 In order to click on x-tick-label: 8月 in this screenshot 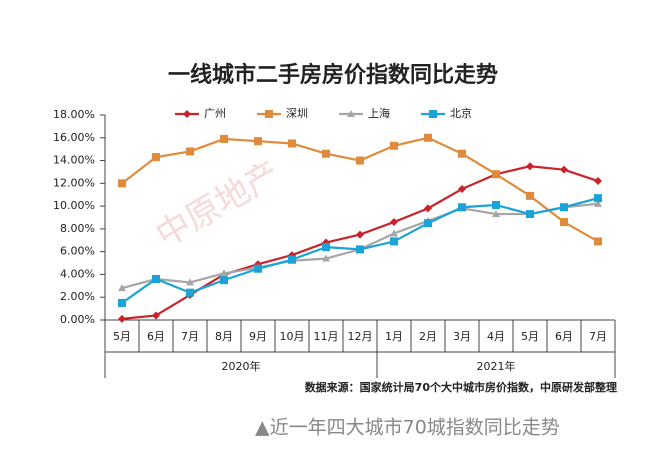, I will do `click(224, 336)`.